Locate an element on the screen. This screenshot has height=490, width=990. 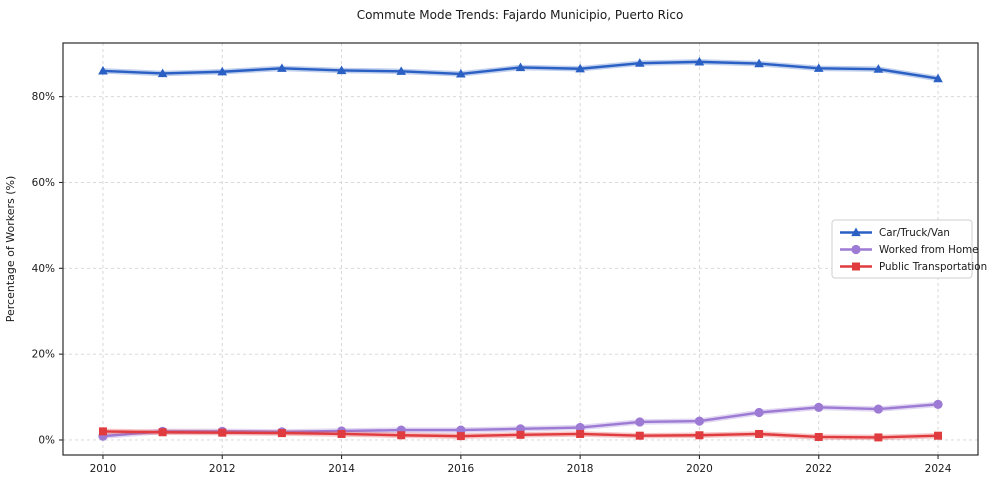
series-car-truck-van is located at coordinates (520, 69).